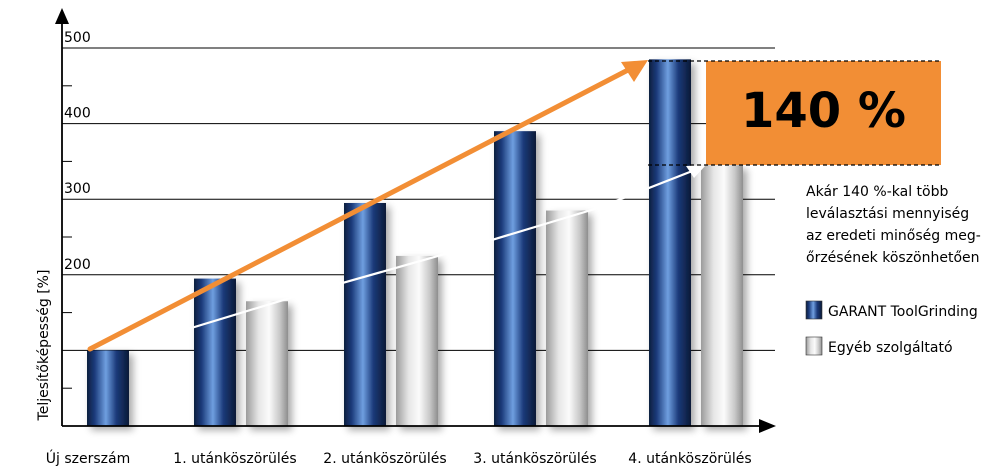 The height and width of the screenshot is (474, 1005). What do you see at coordinates (77, 265) in the screenshot?
I see `y-tick-label: 200` at bounding box center [77, 265].